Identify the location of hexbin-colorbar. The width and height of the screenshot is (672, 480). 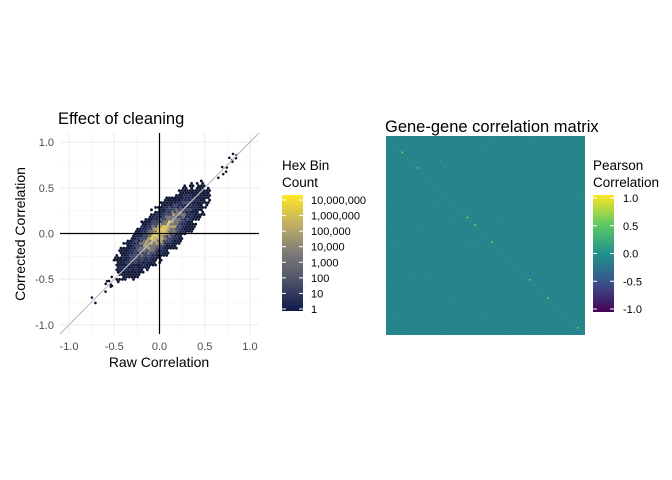
(292, 253).